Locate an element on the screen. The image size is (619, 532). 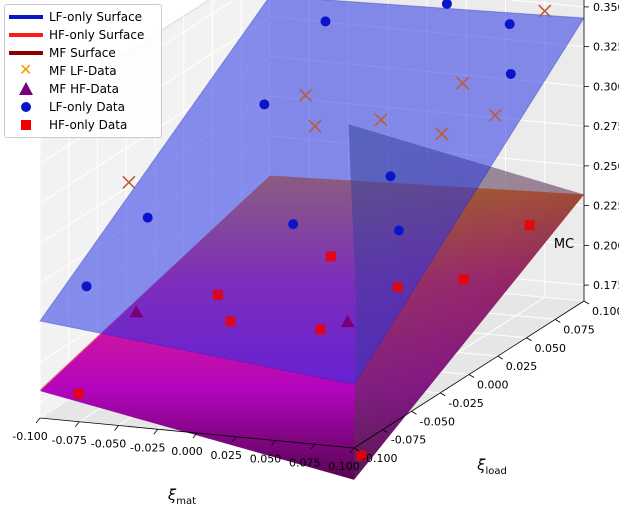
legend-item-lf-only-data: LF-only Data is located at coordinates (83, 107).